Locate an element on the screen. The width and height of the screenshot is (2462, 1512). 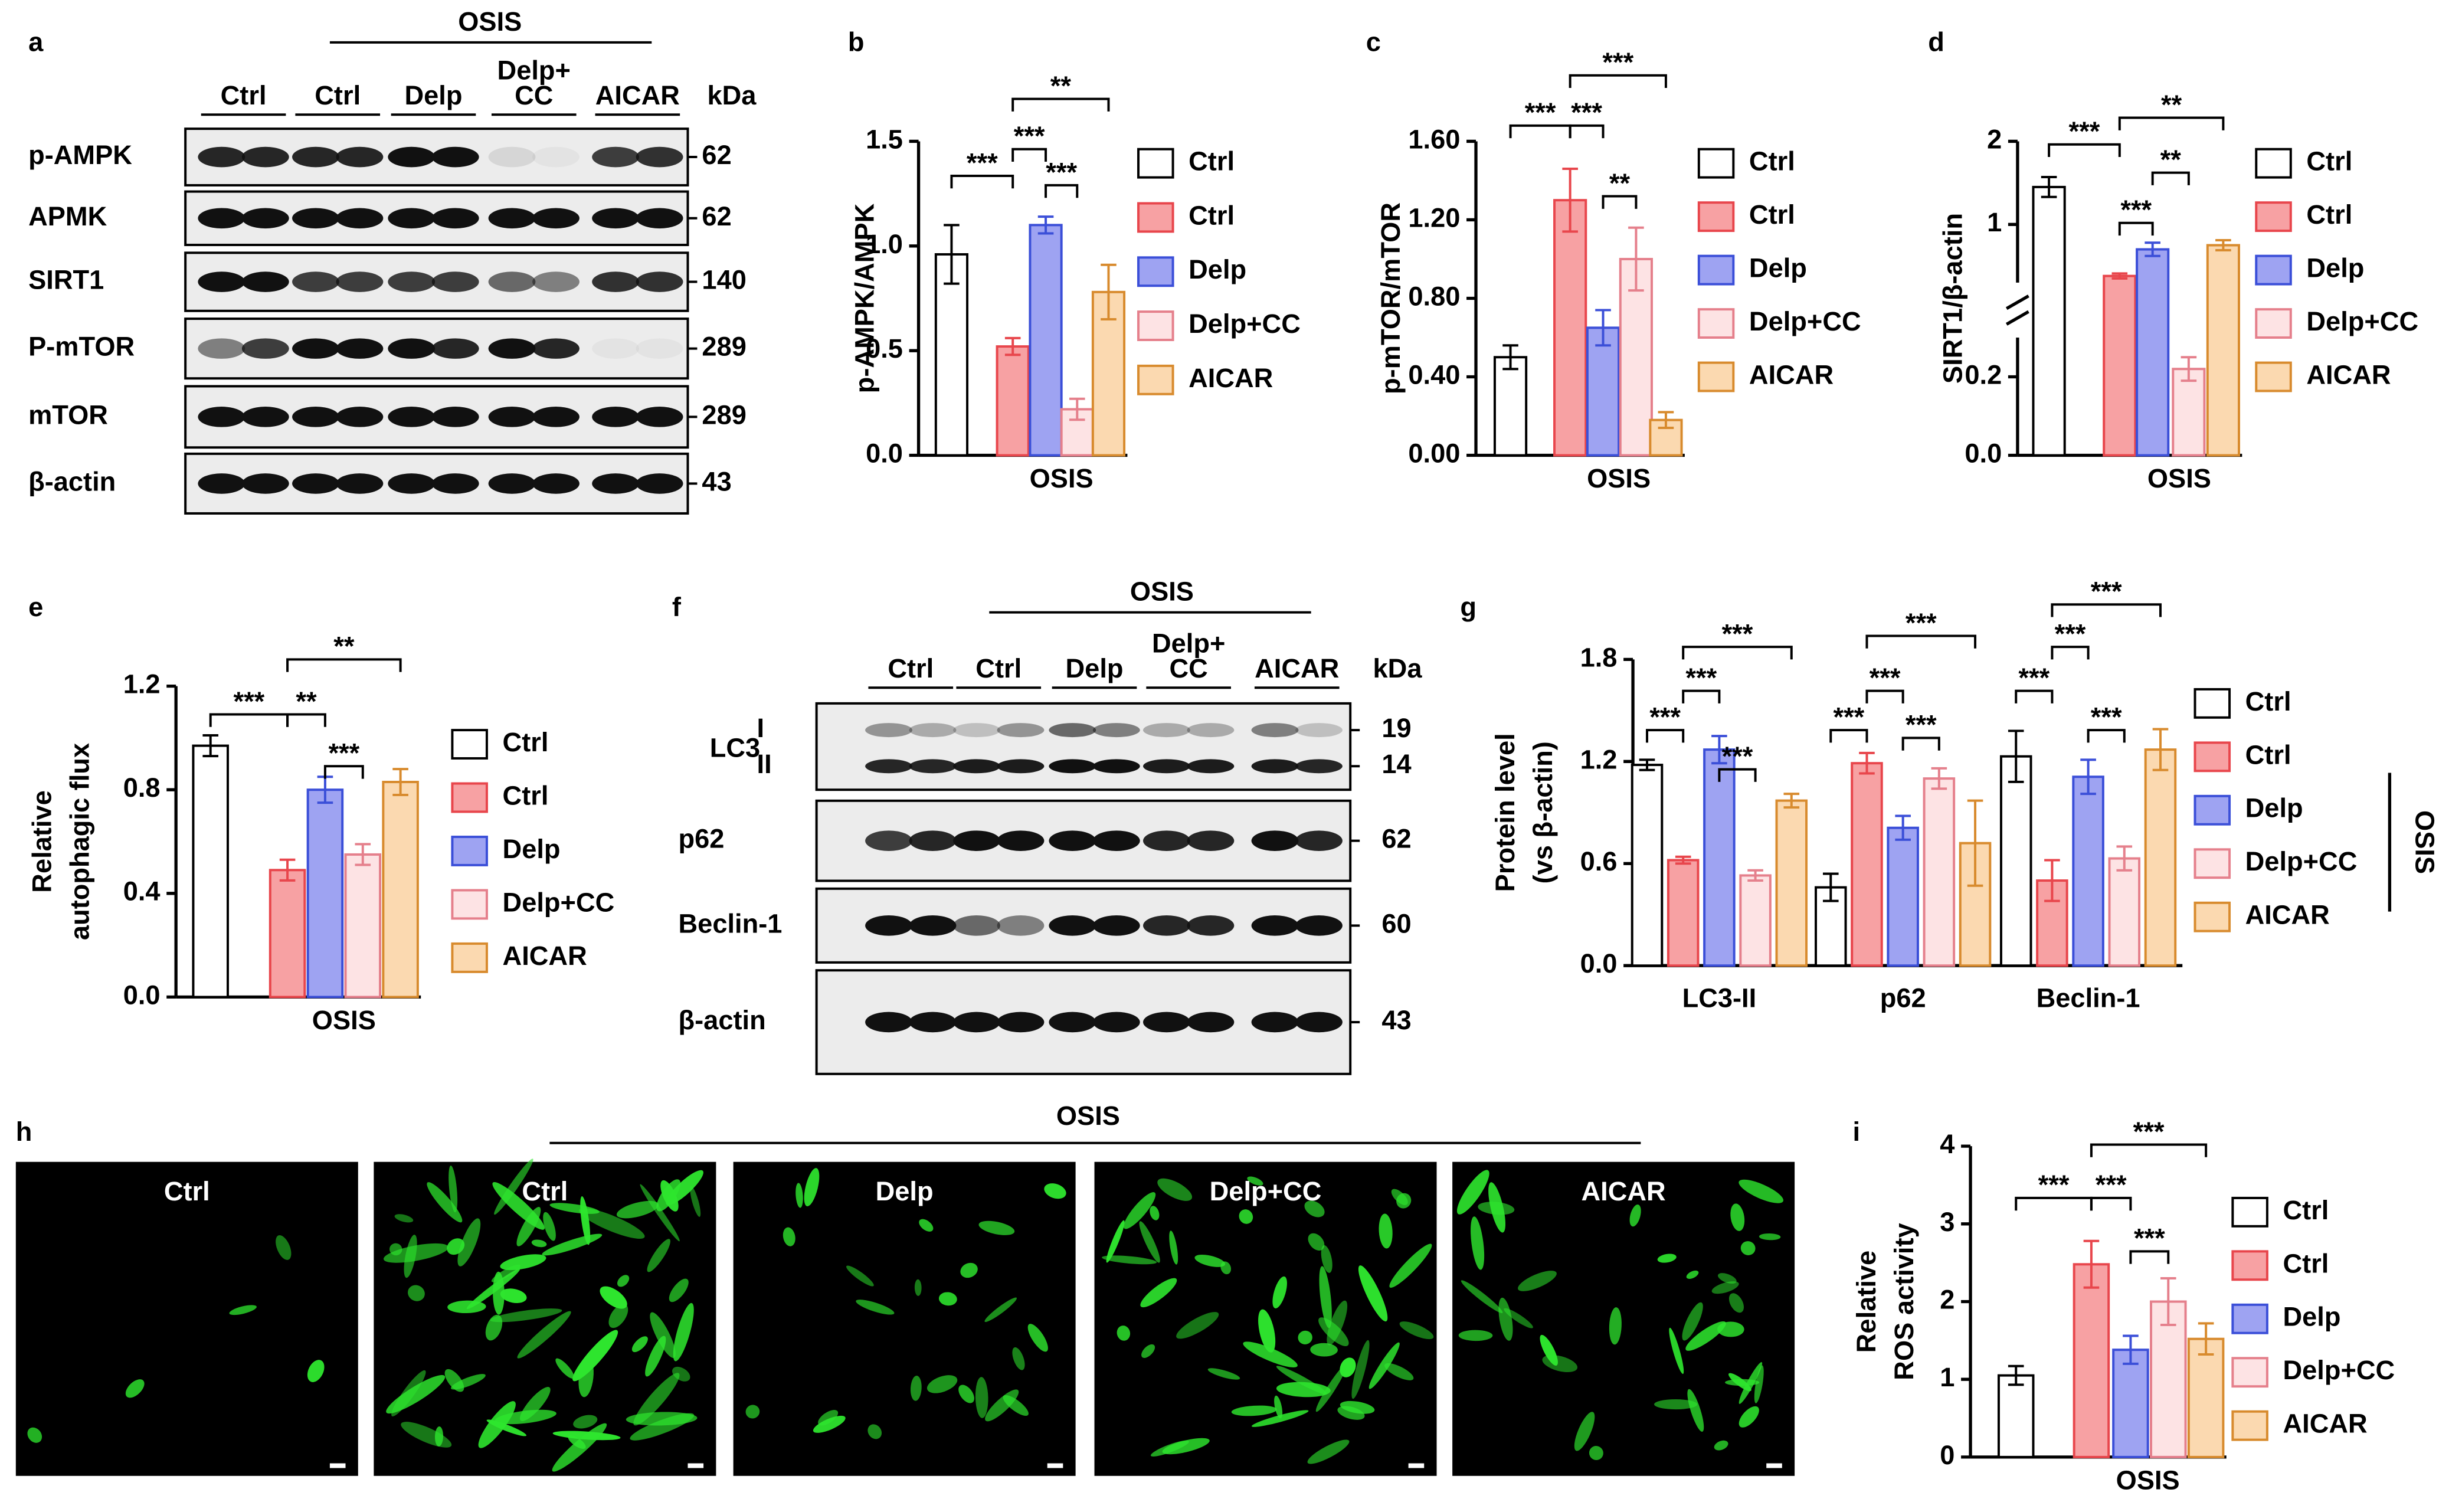
kda-label: 62 is located at coordinates (716, 216).